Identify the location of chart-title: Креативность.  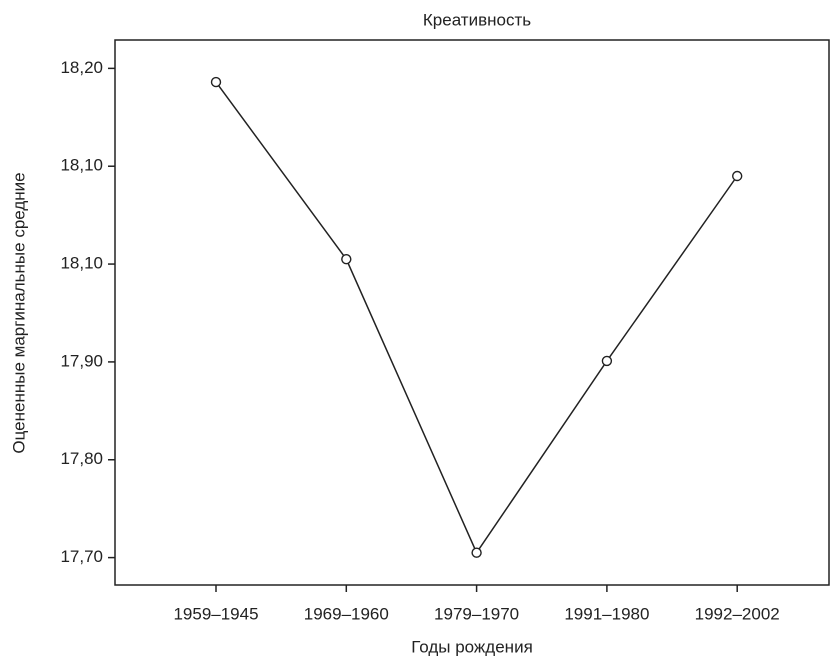
(477, 19).